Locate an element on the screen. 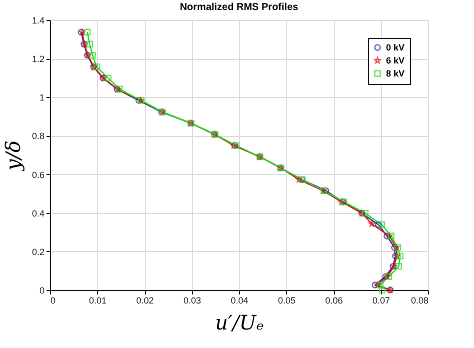 This screenshot has width=474, height=348. x-tick-label: 0.01 is located at coordinates (97, 301).